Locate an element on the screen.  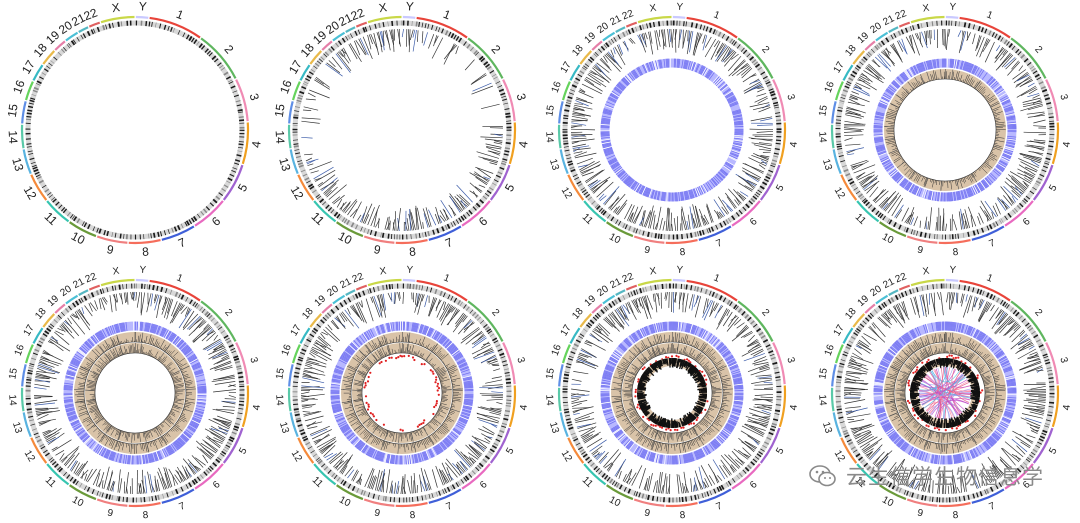
chromosome-label: 3 is located at coordinates (253, 360).